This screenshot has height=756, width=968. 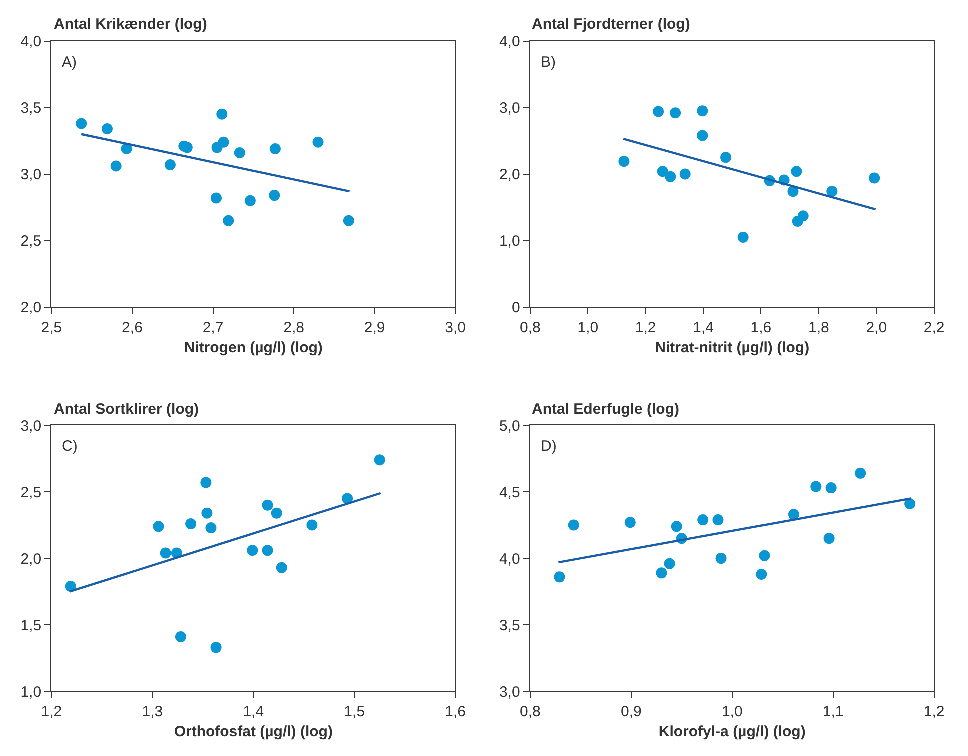 I want to click on y-tick-label: 0, so click(x=516, y=308).